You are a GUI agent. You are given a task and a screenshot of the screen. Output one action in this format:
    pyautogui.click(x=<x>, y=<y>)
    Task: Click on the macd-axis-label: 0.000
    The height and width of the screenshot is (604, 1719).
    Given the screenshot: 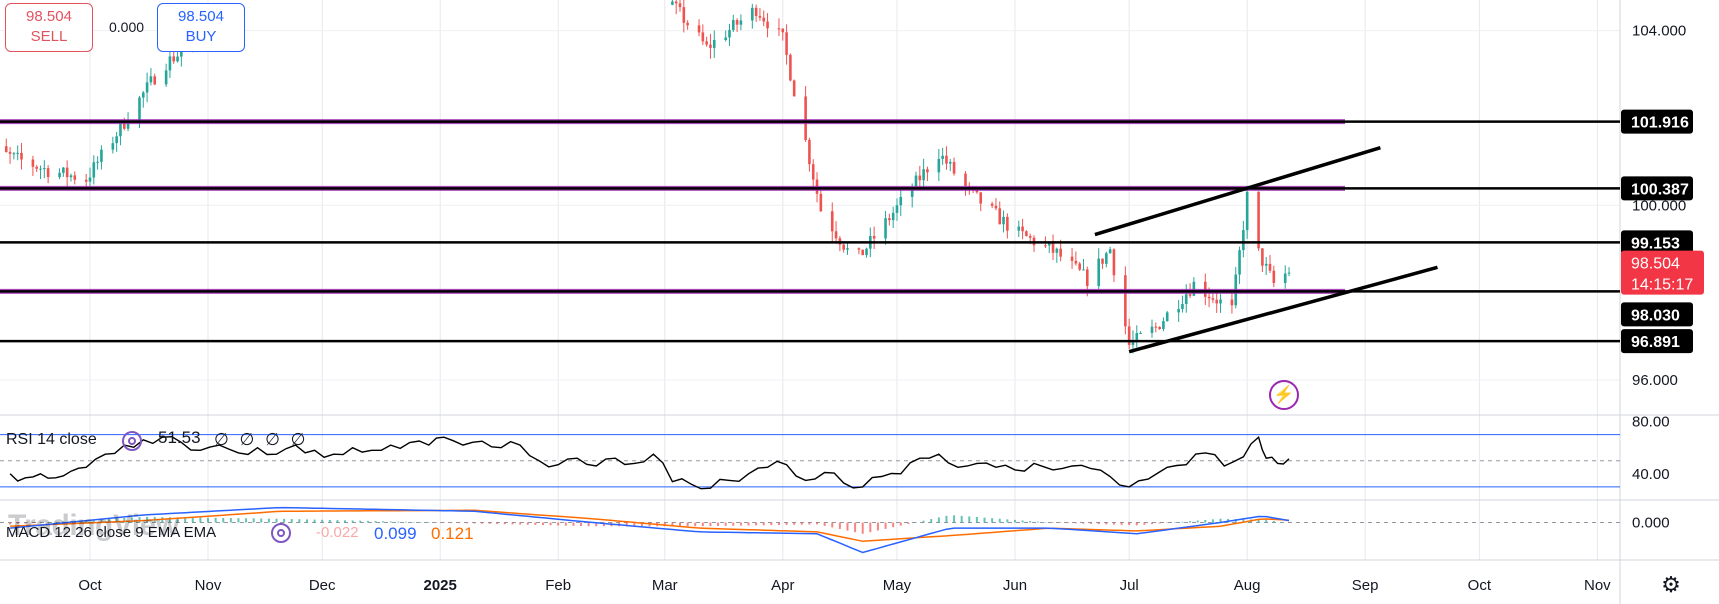 What is the action you would take?
    pyautogui.click(x=1651, y=523)
    